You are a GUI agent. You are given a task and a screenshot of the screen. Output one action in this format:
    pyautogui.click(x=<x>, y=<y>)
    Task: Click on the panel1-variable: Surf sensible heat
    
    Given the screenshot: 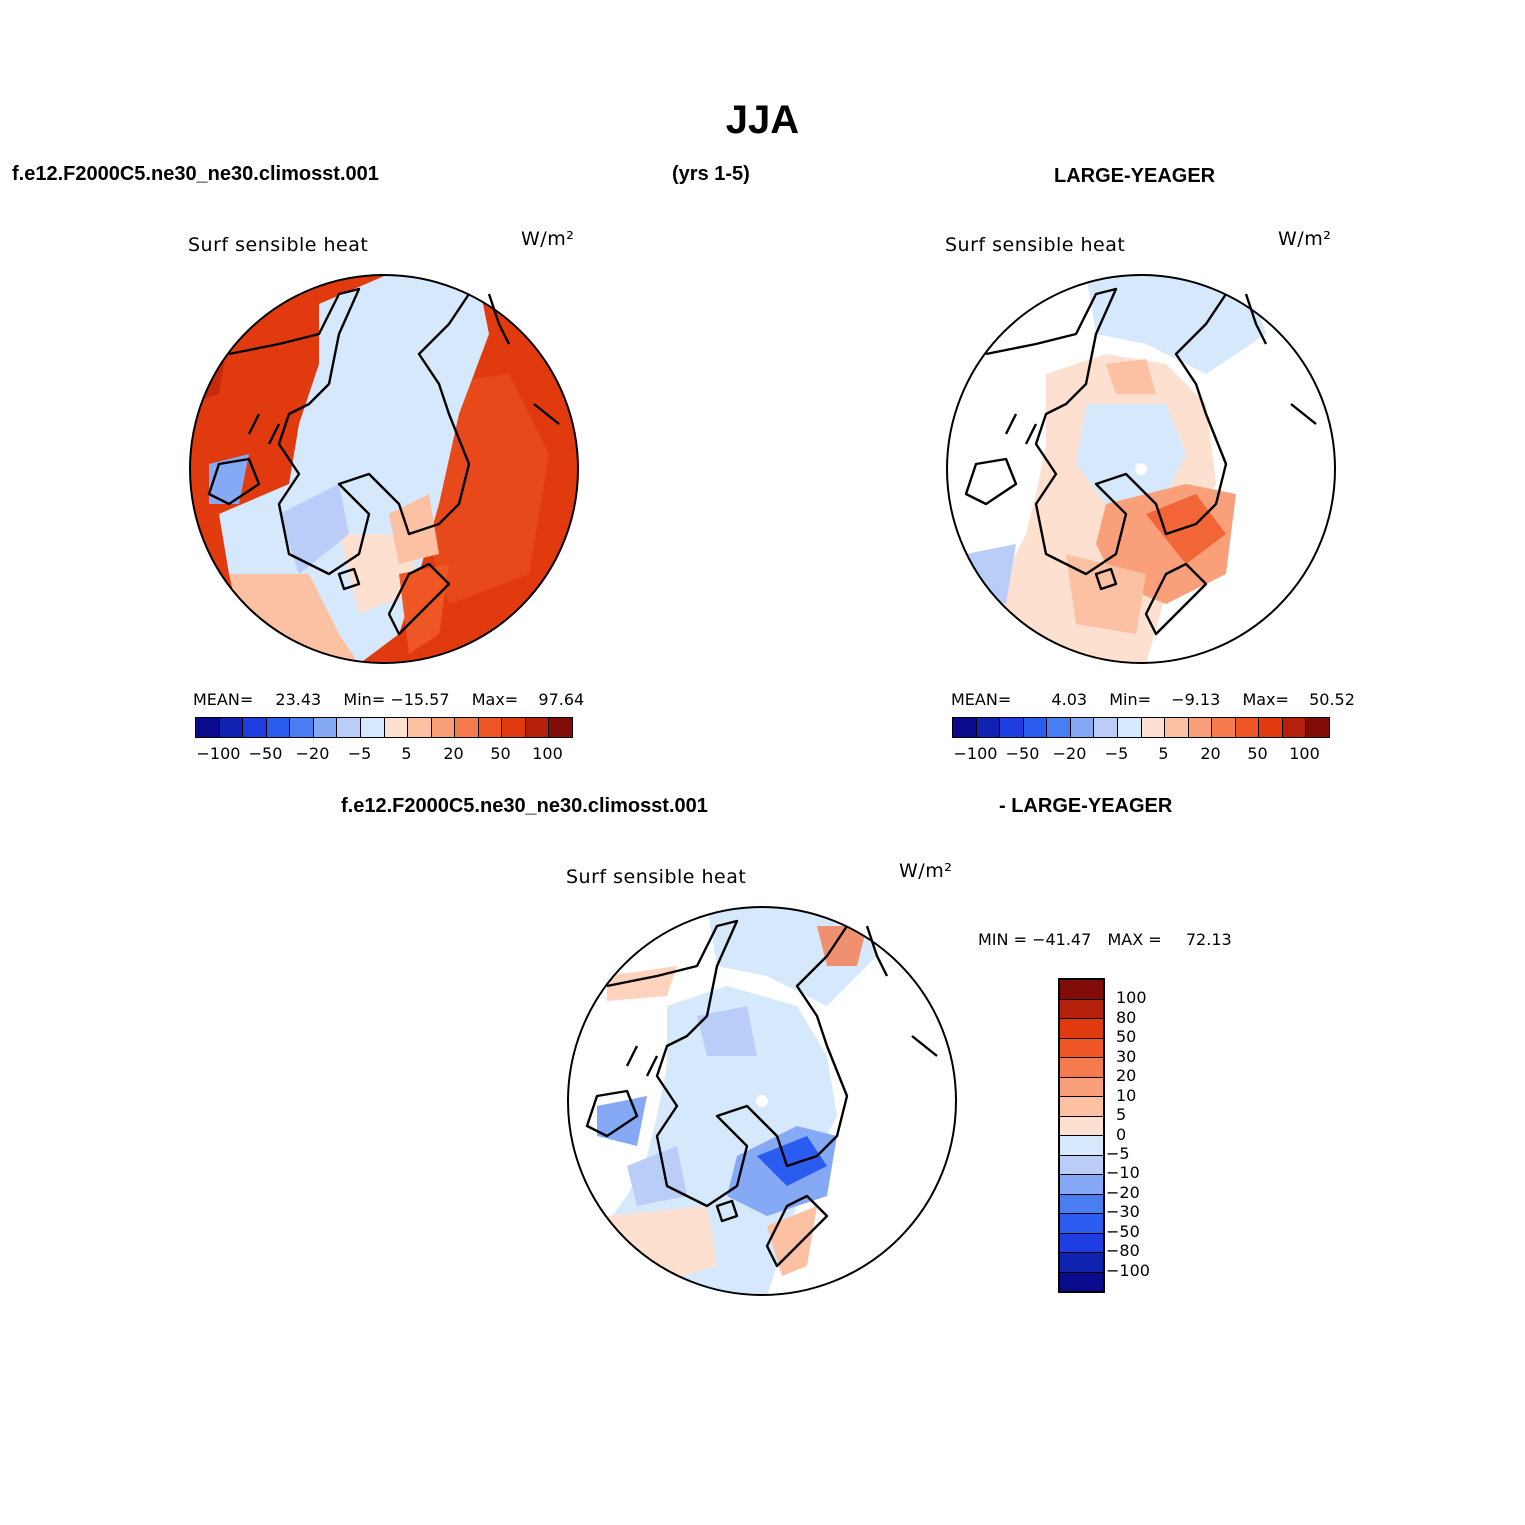 What is the action you would take?
    pyautogui.click(x=278, y=245)
    